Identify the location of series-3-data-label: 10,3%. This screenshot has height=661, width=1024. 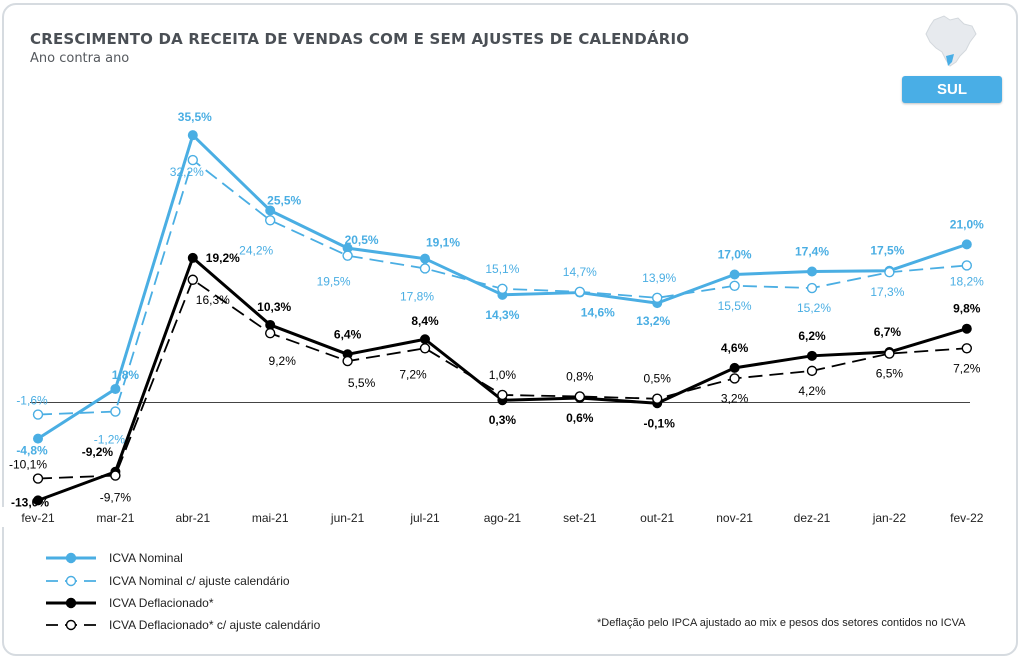
(274, 307).